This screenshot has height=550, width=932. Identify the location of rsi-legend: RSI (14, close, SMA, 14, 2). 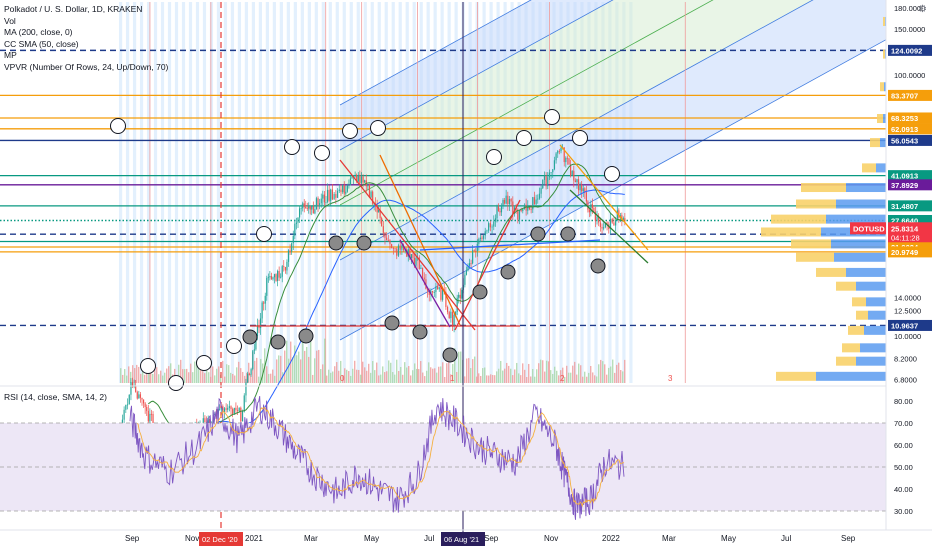
(55, 397).